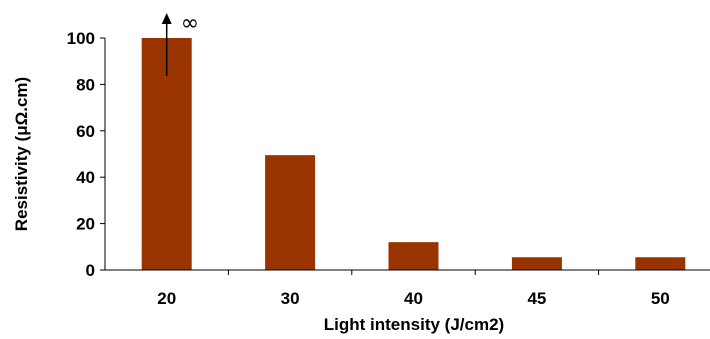 This screenshot has width=710, height=339. What do you see at coordinates (180, 43) in the screenshot?
I see `annotations: ∞` at bounding box center [180, 43].